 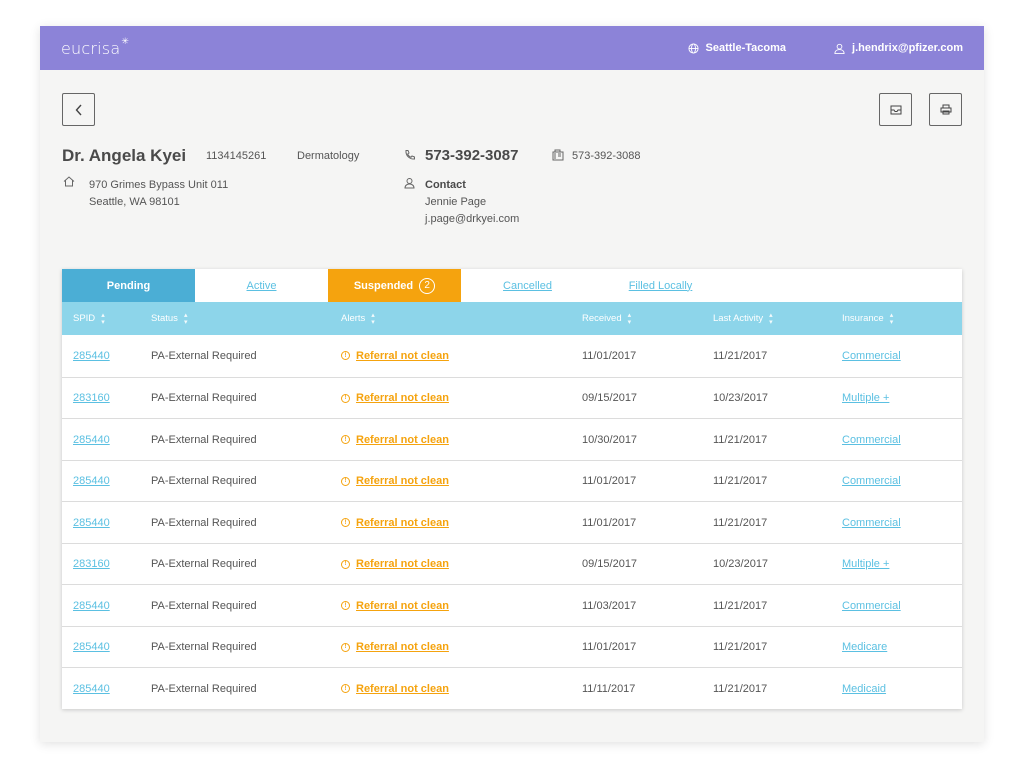 I want to click on phone-icon, so click(x=410, y=155).